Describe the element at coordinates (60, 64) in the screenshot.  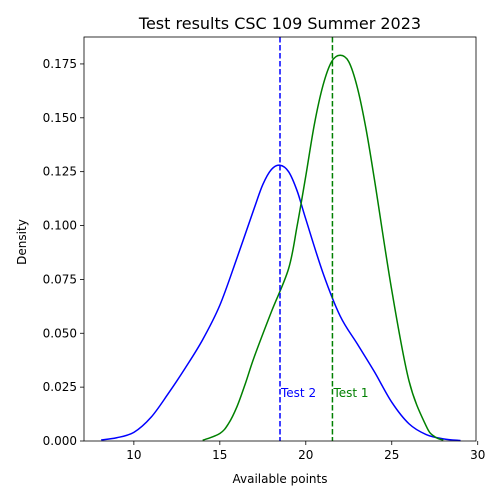
I see `y-tick-label: 0.175` at that location.